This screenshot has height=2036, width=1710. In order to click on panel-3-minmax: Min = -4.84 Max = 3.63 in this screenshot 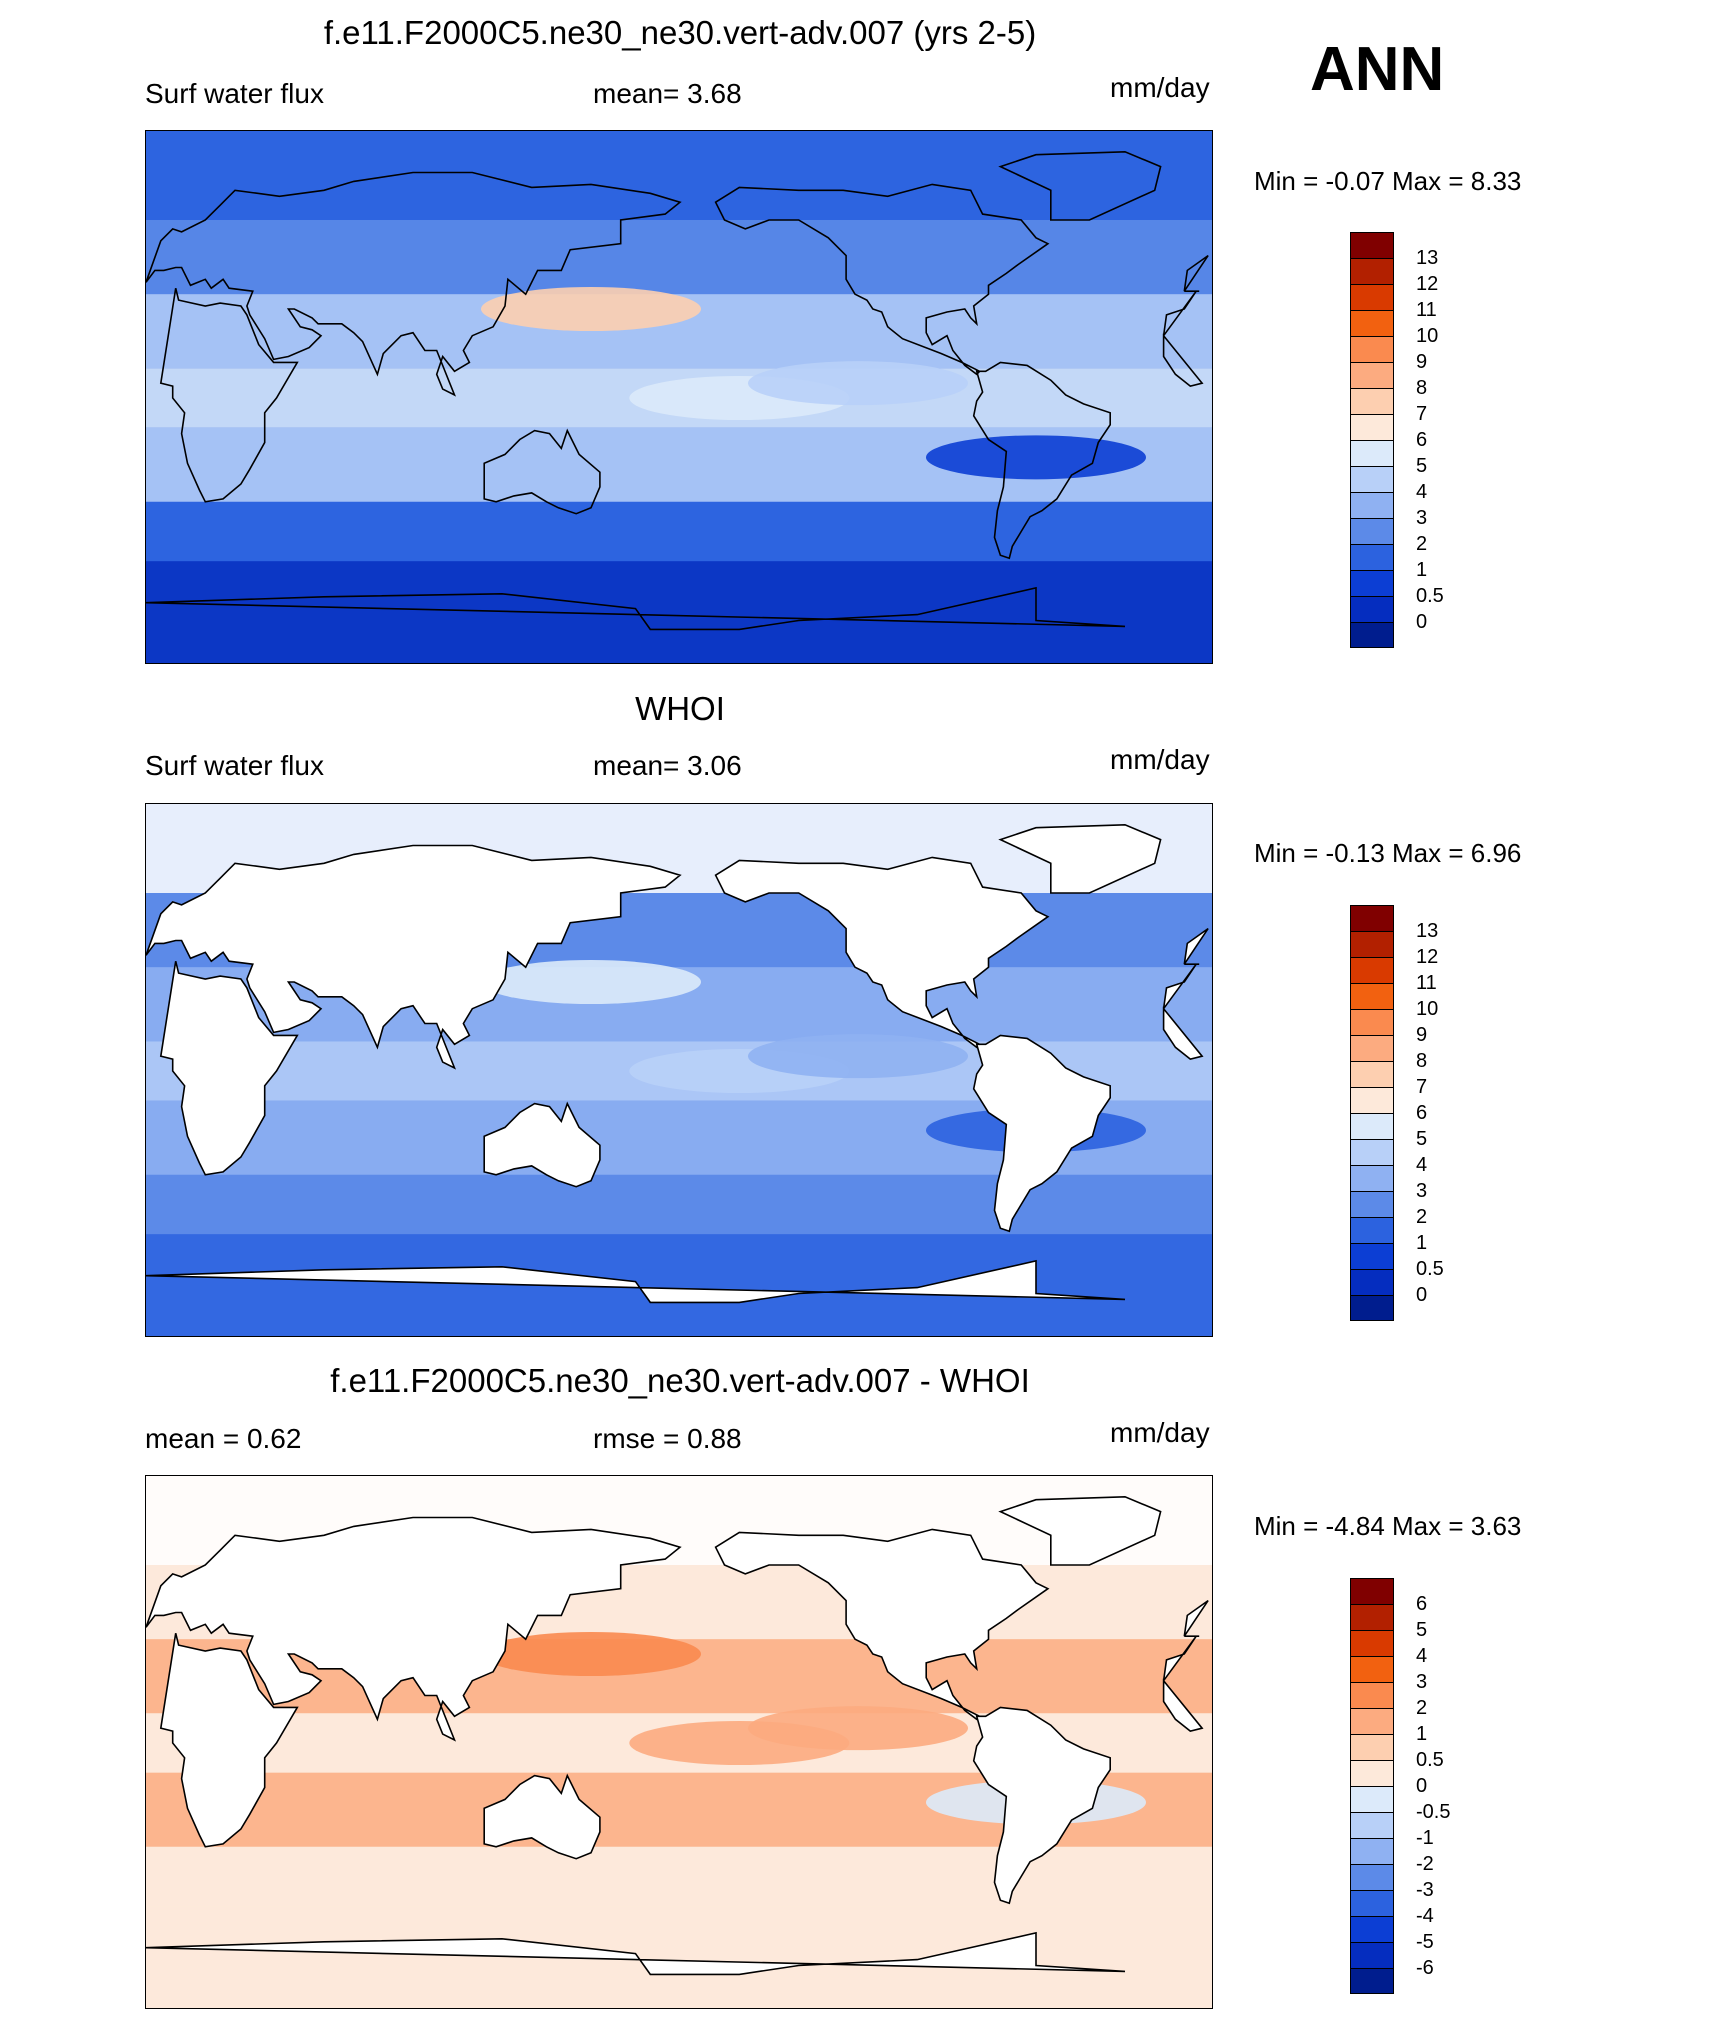, I will do `click(1388, 1526)`.